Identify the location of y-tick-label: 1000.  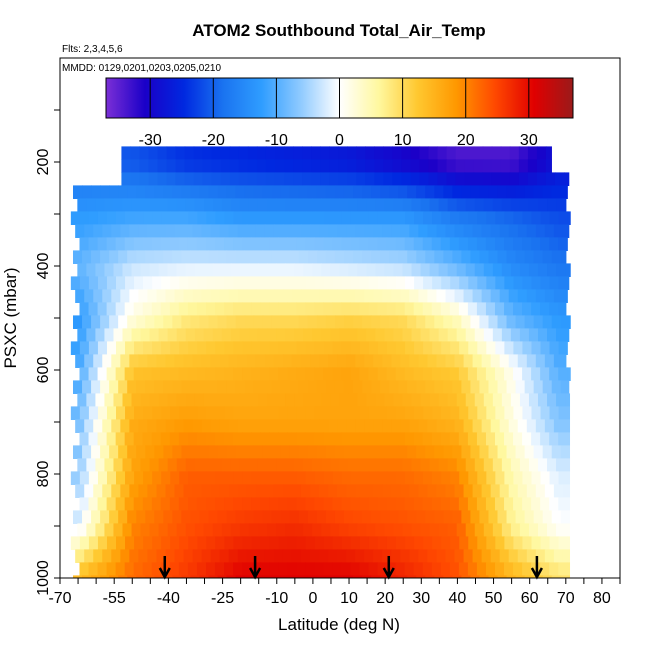
(43, 578).